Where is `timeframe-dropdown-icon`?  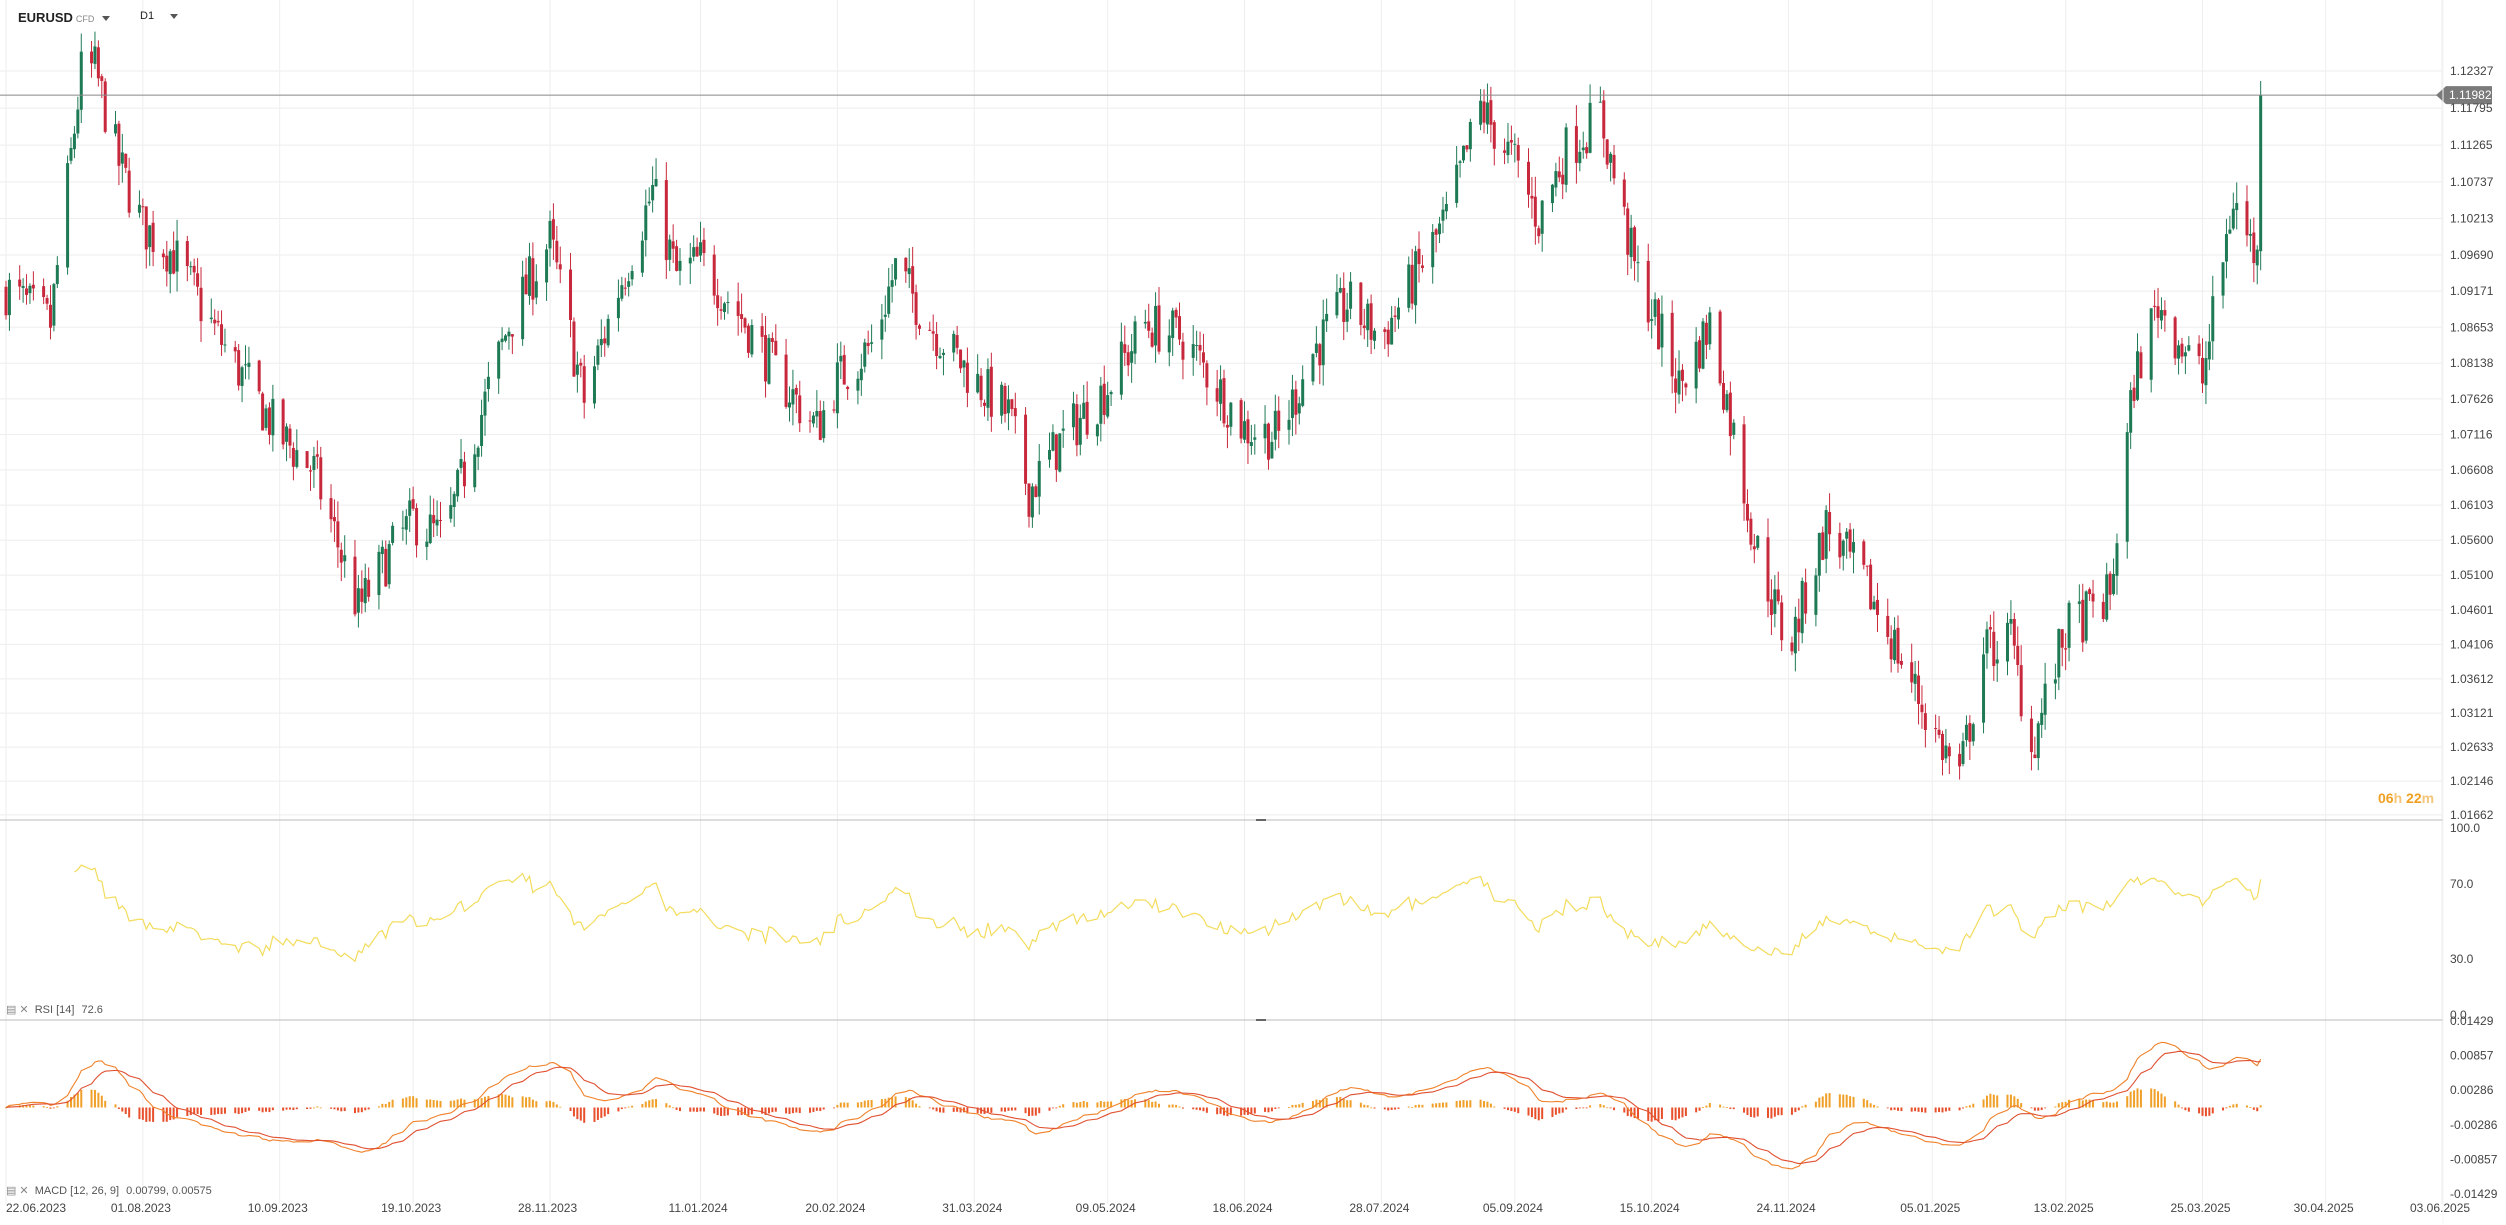
timeframe-dropdown-icon is located at coordinates (174, 16).